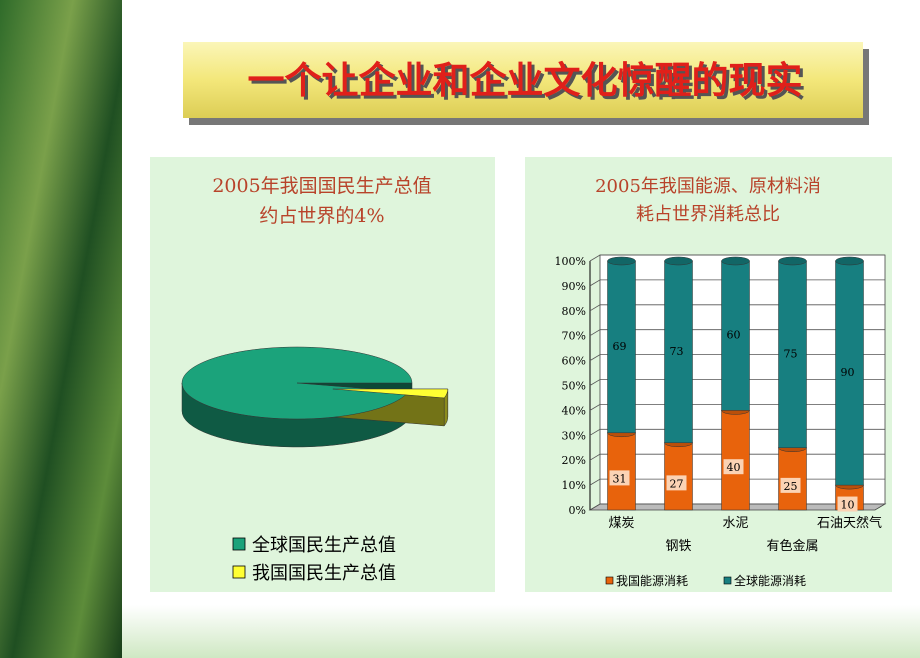  What do you see at coordinates (574, 361) in the screenshot?
I see `y-tick-label: 60%` at bounding box center [574, 361].